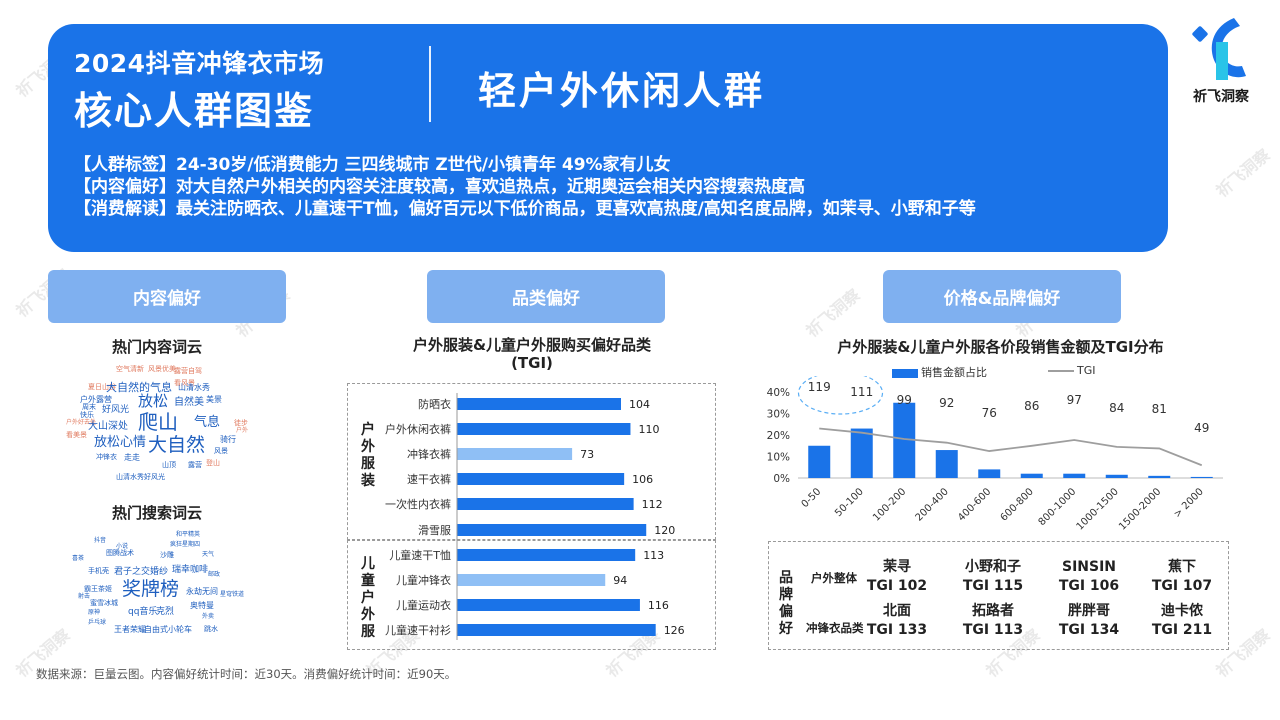  What do you see at coordinates (429, 454) in the screenshot?
I see `category-label: 冲锋衣裤` at bounding box center [429, 454].